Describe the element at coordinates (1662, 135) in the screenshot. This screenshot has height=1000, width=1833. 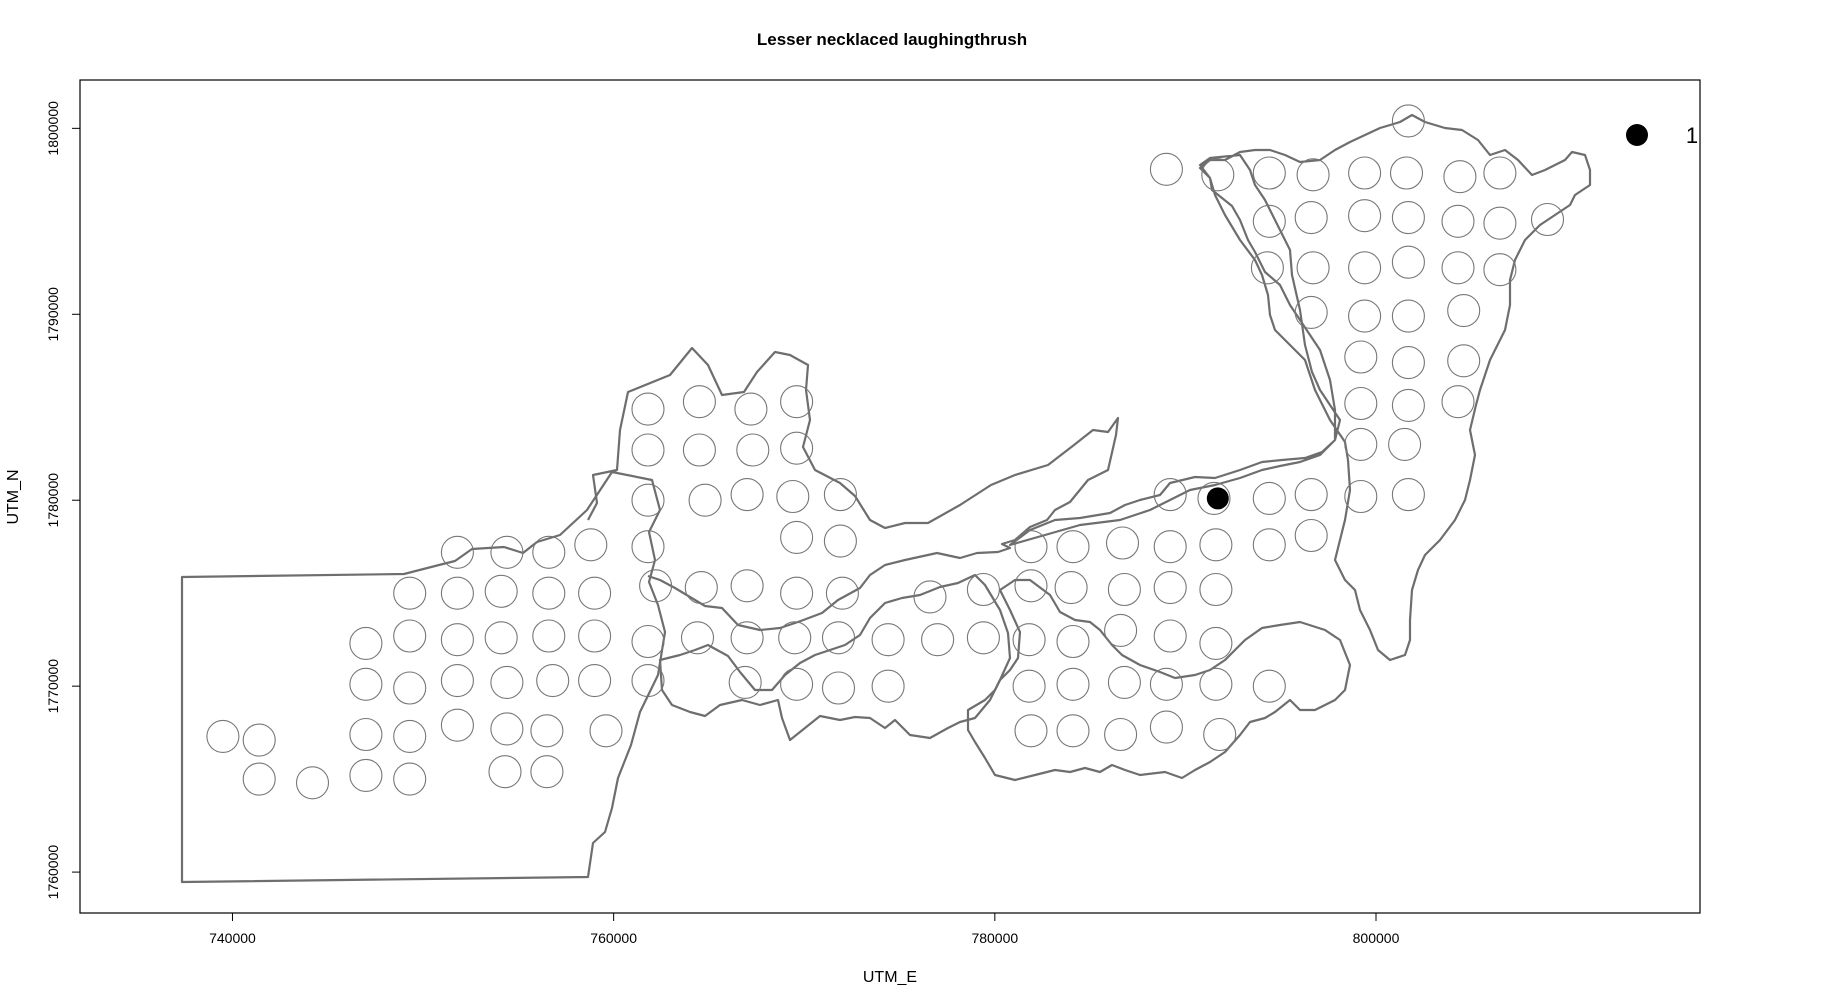
I see `legend: 1` at that location.